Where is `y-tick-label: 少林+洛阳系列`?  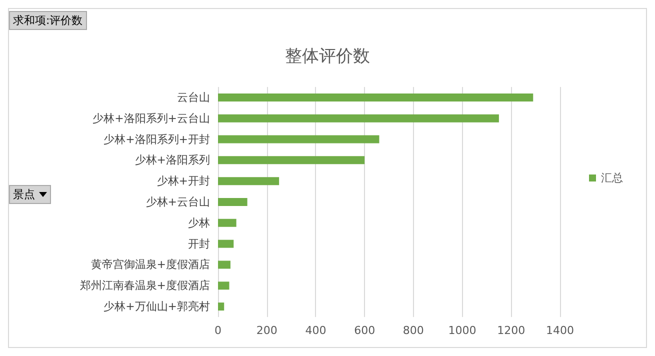
y-tick-label: 少林+洛阳系列 is located at coordinates (172, 160).